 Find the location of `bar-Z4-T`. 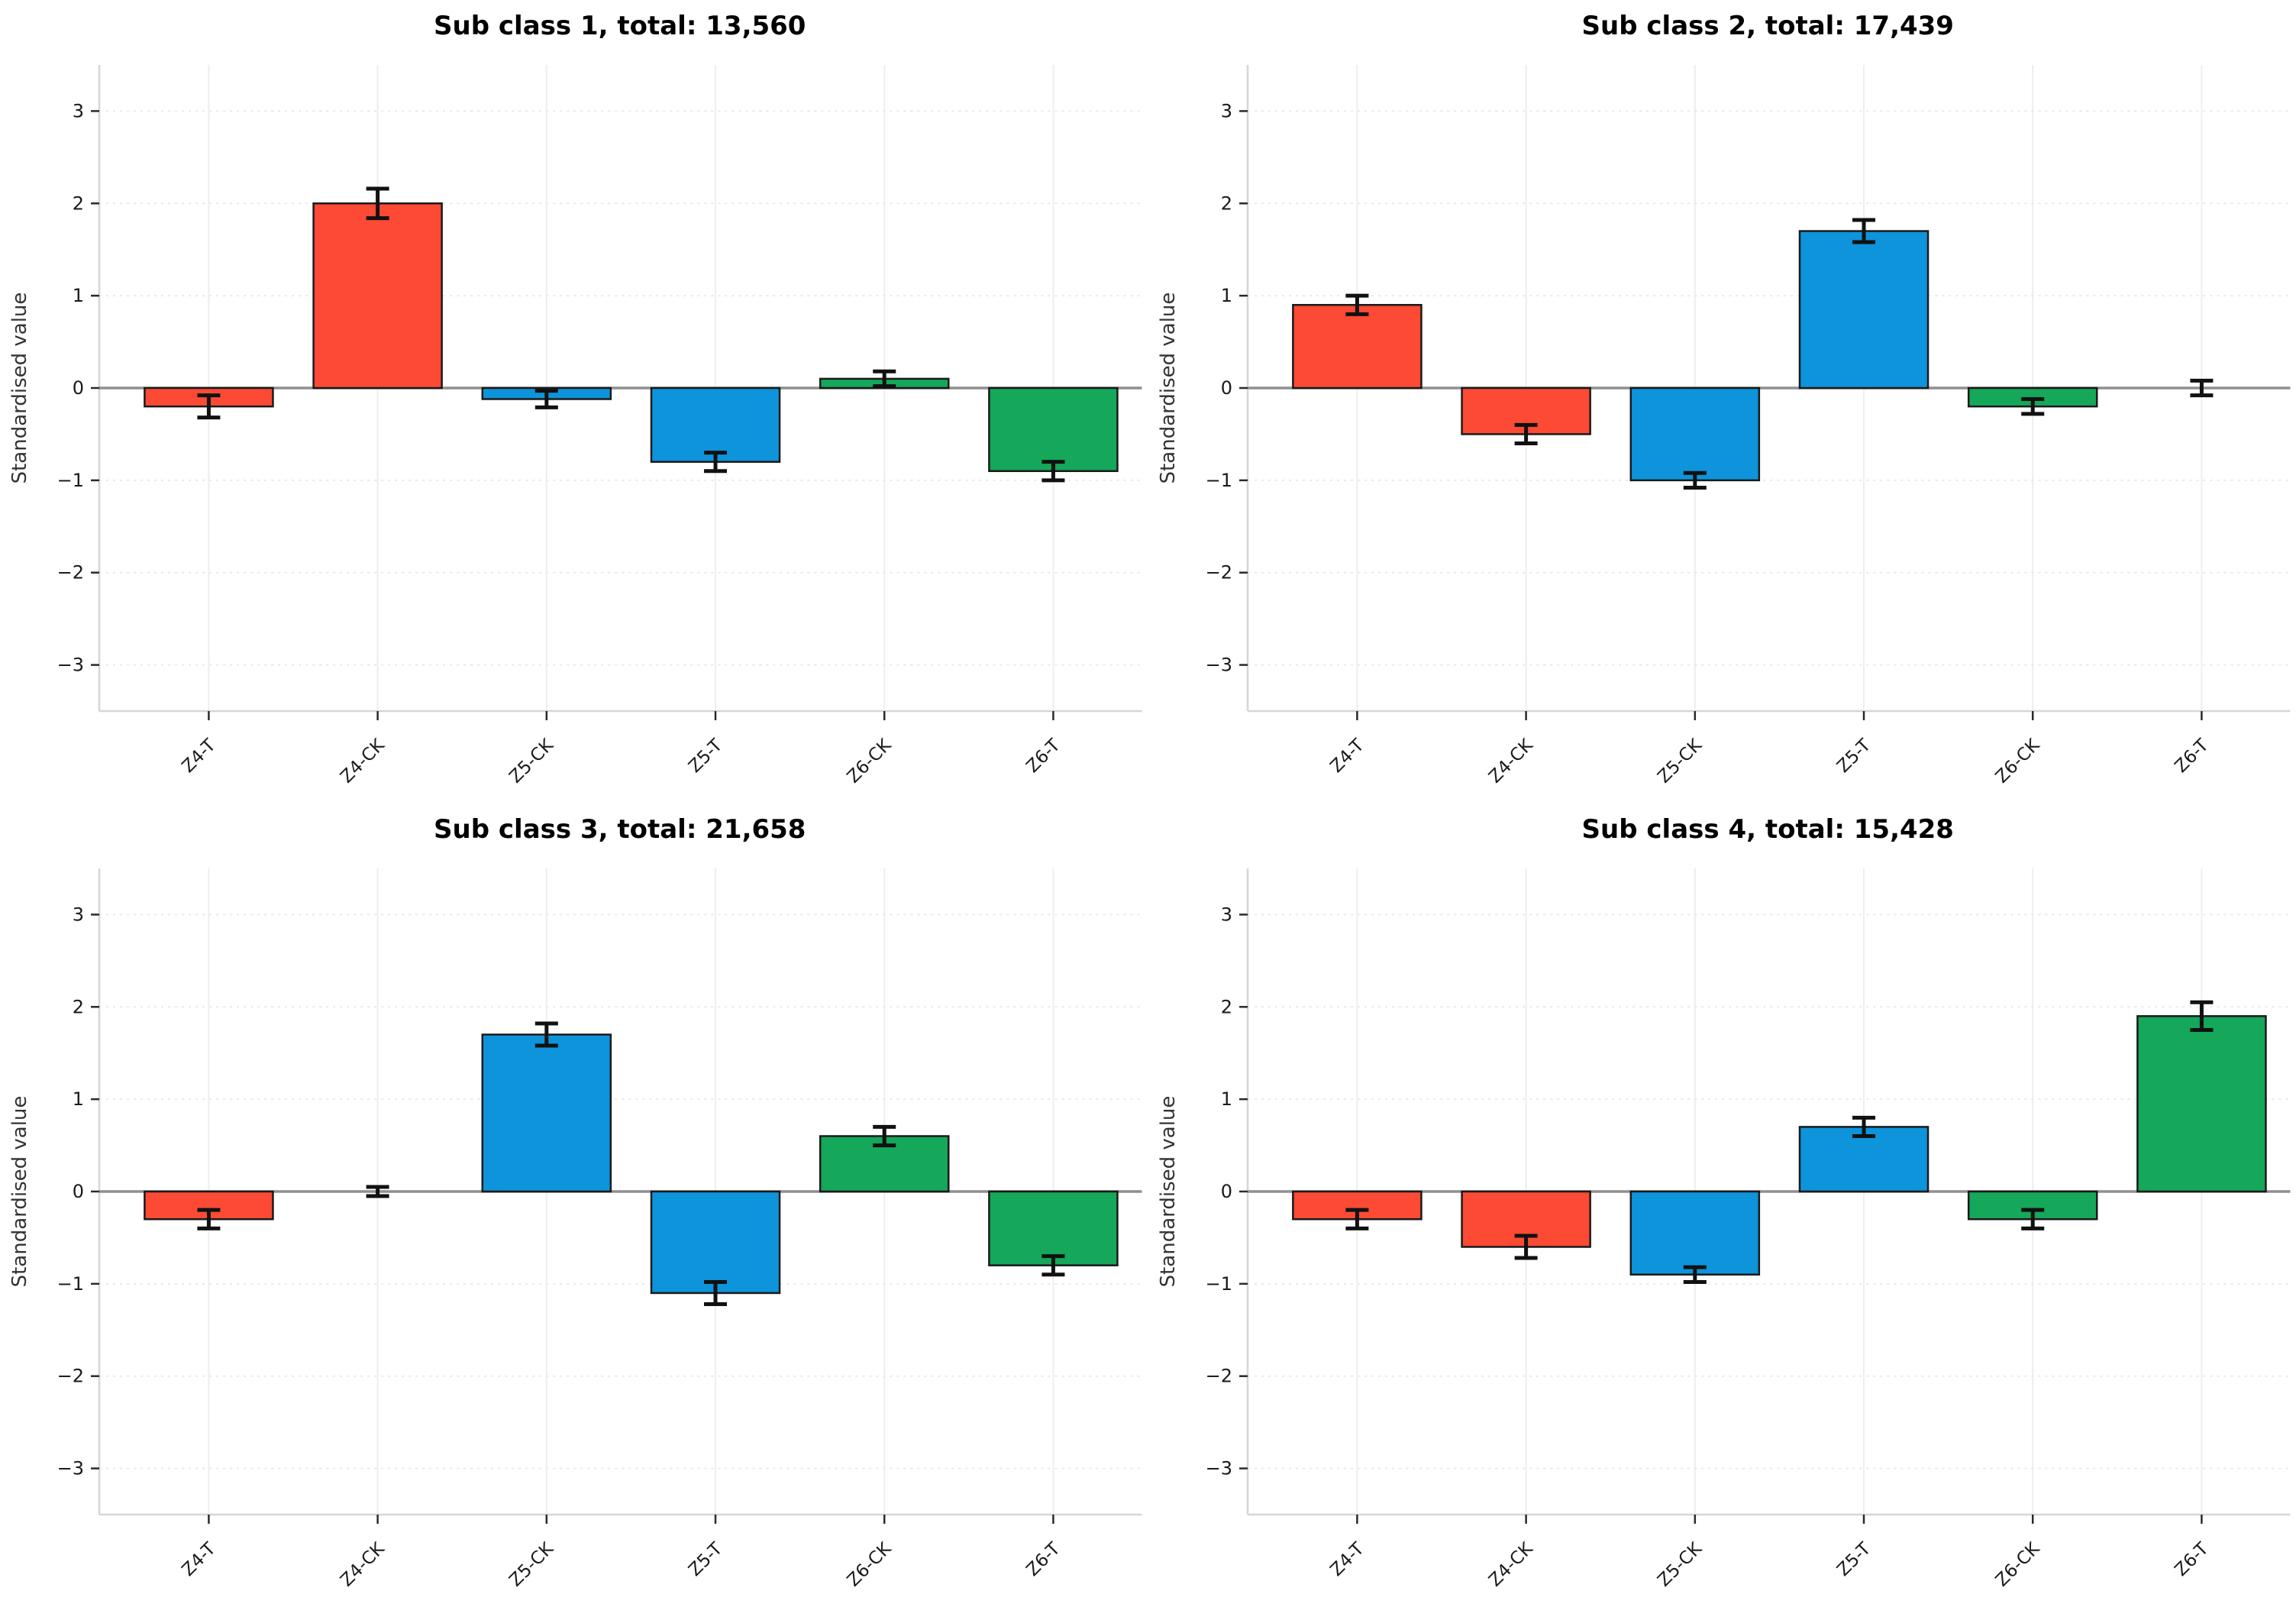

bar-Z4-T is located at coordinates (1356, 347).